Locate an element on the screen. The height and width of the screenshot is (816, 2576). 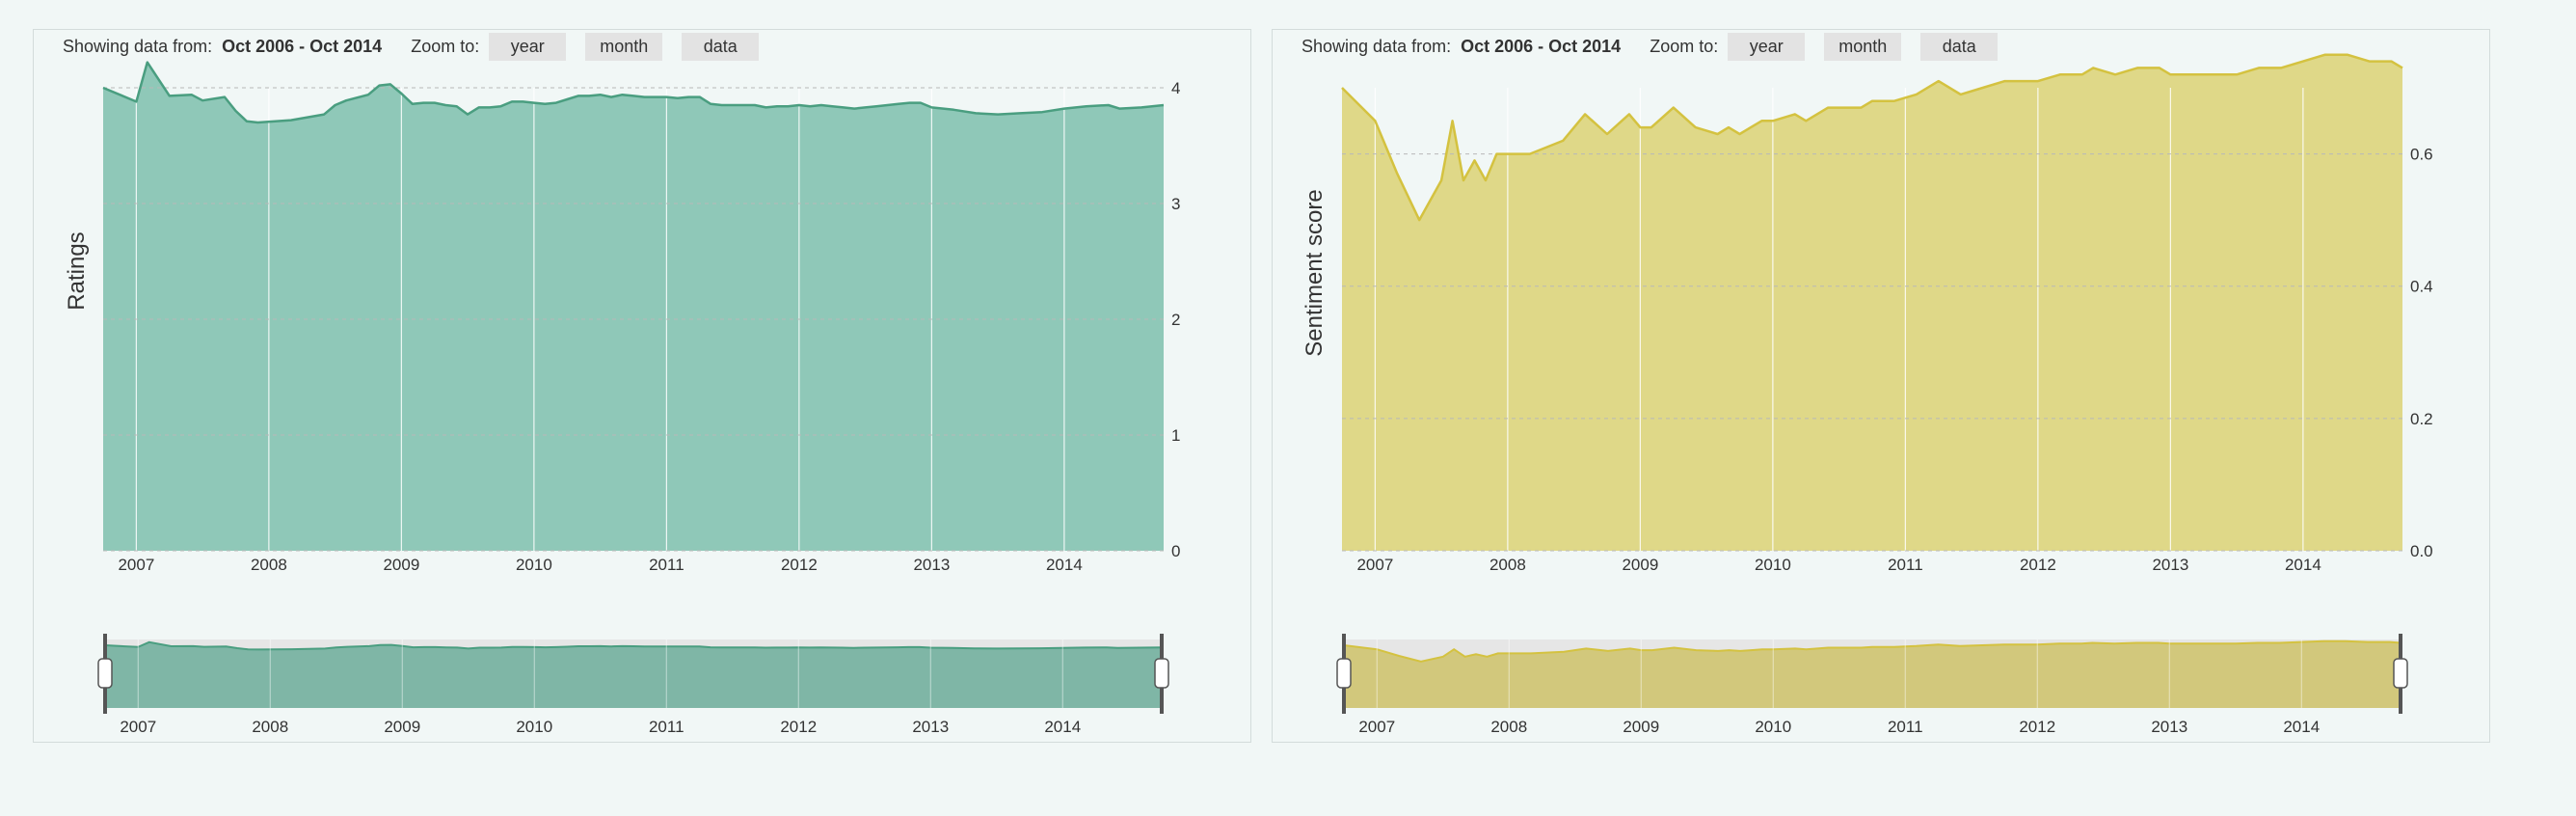
x-tick-label: 2008 is located at coordinates (269, 565).